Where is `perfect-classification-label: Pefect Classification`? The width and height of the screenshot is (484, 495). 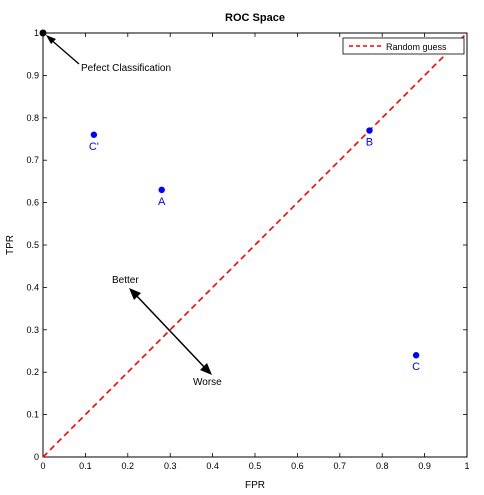 perfect-classification-label: Pefect Classification is located at coordinates (126, 68).